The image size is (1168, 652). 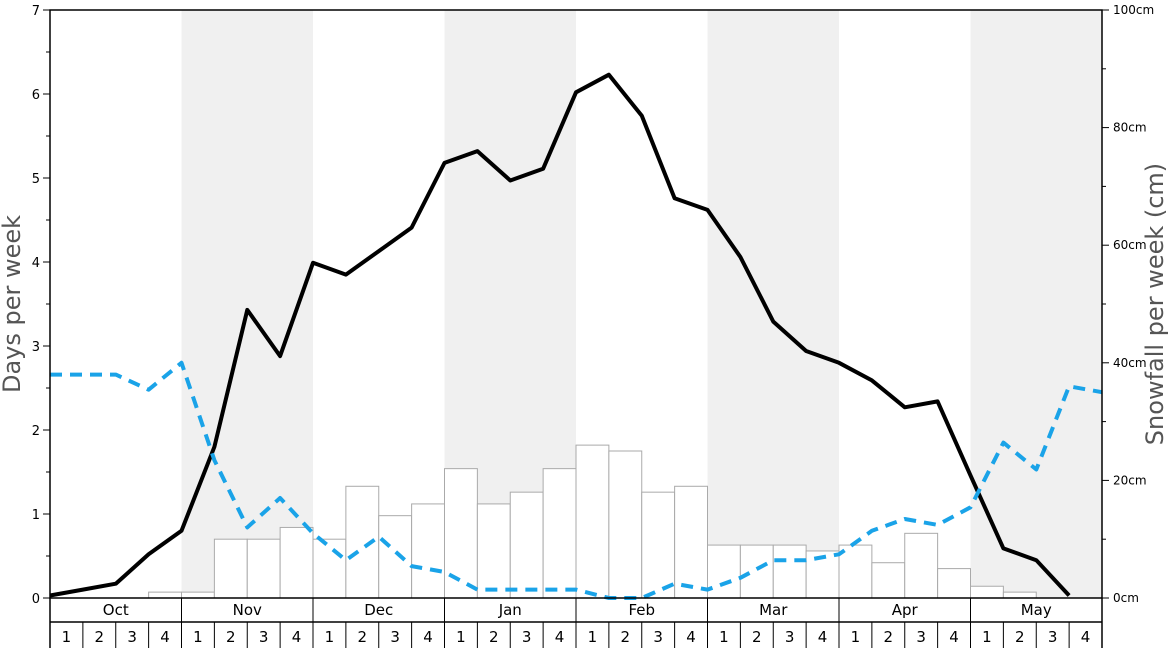 I want to click on left-tick-label: 6, so click(x=36, y=95).